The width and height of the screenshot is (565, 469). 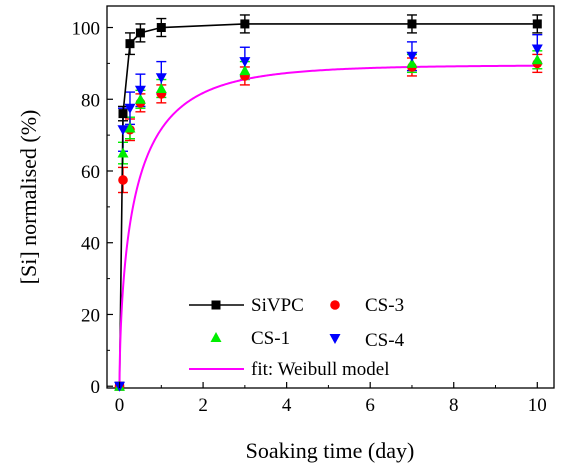 I want to click on x-tick-label: 8, so click(x=454, y=405).